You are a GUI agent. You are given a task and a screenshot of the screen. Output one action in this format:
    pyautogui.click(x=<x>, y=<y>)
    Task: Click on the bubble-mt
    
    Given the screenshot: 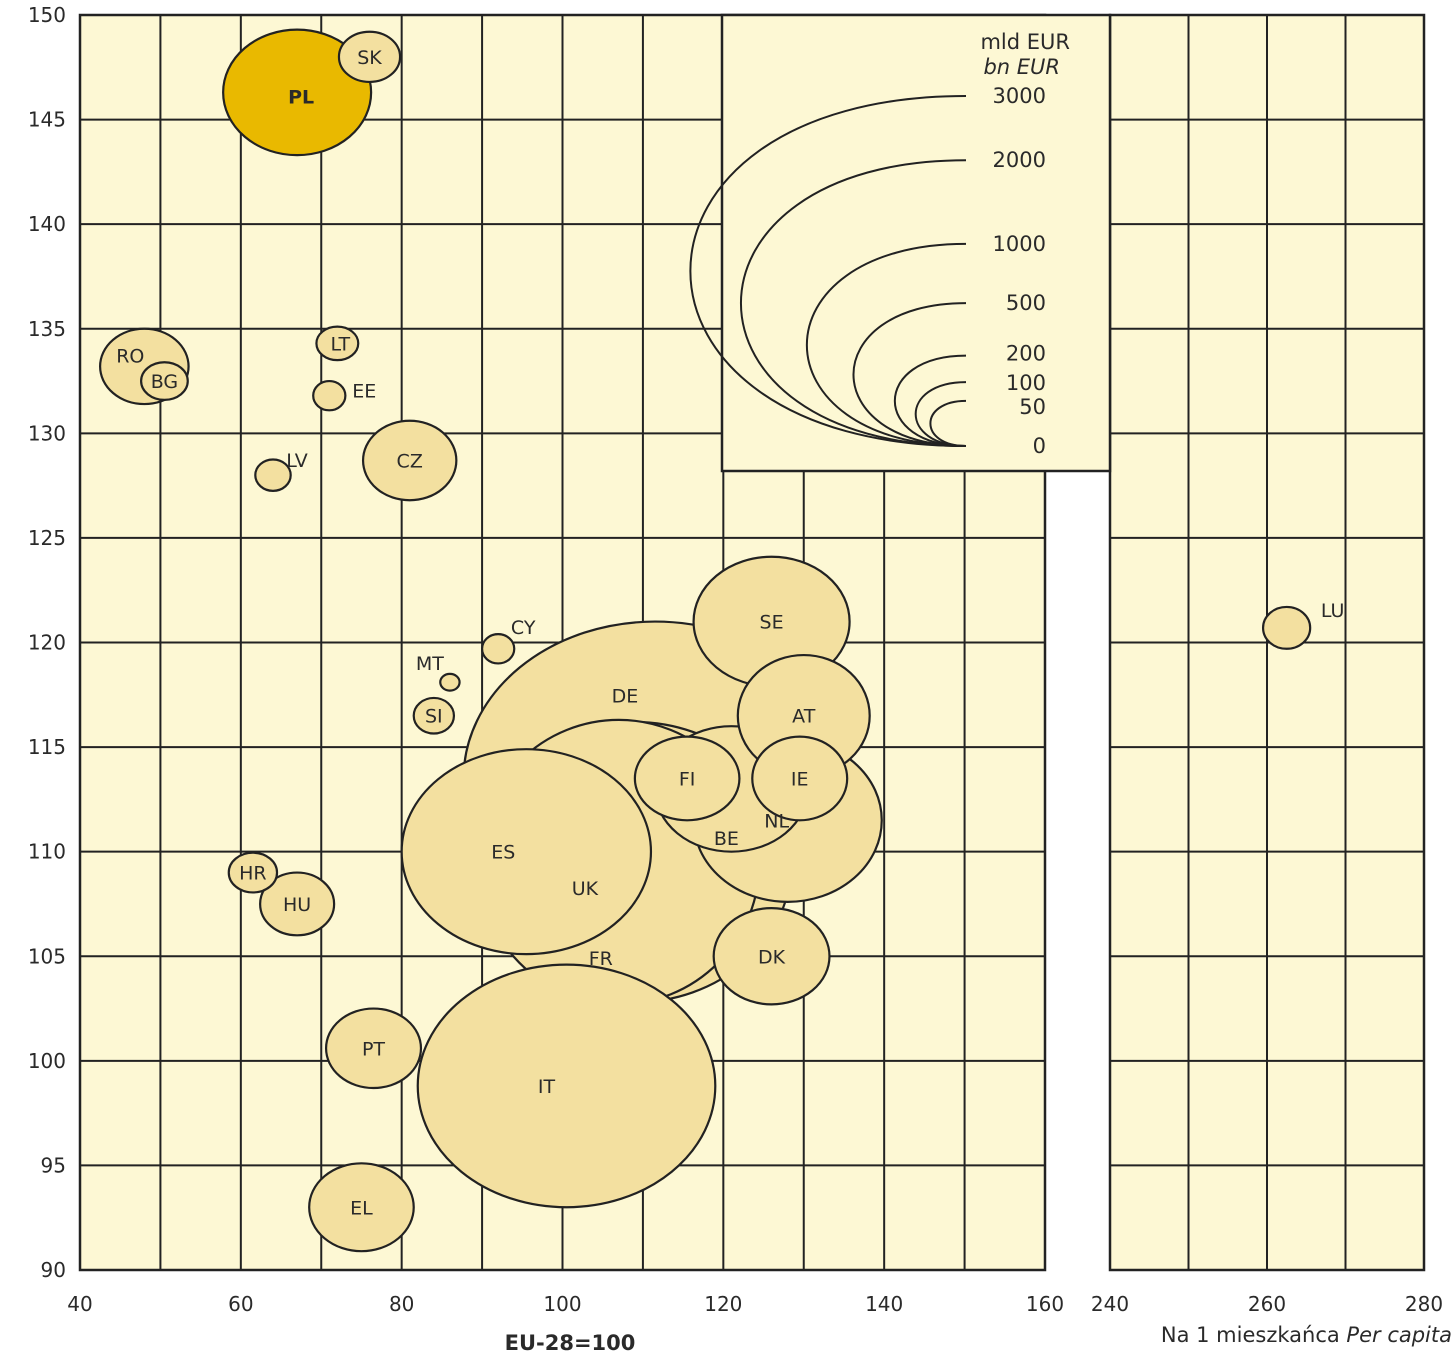 What is the action you would take?
    pyautogui.click(x=450, y=682)
    